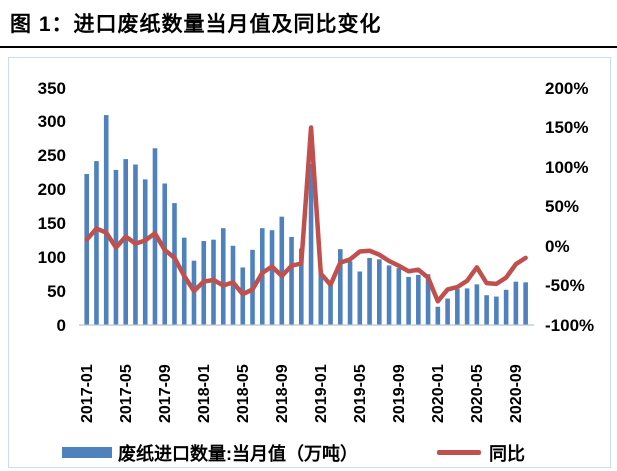  Describe the element at coordinates (238, 454) in the screenshot. I see `bars-legend-label: 废纸进口数量:当月值（万吨）` at that location.